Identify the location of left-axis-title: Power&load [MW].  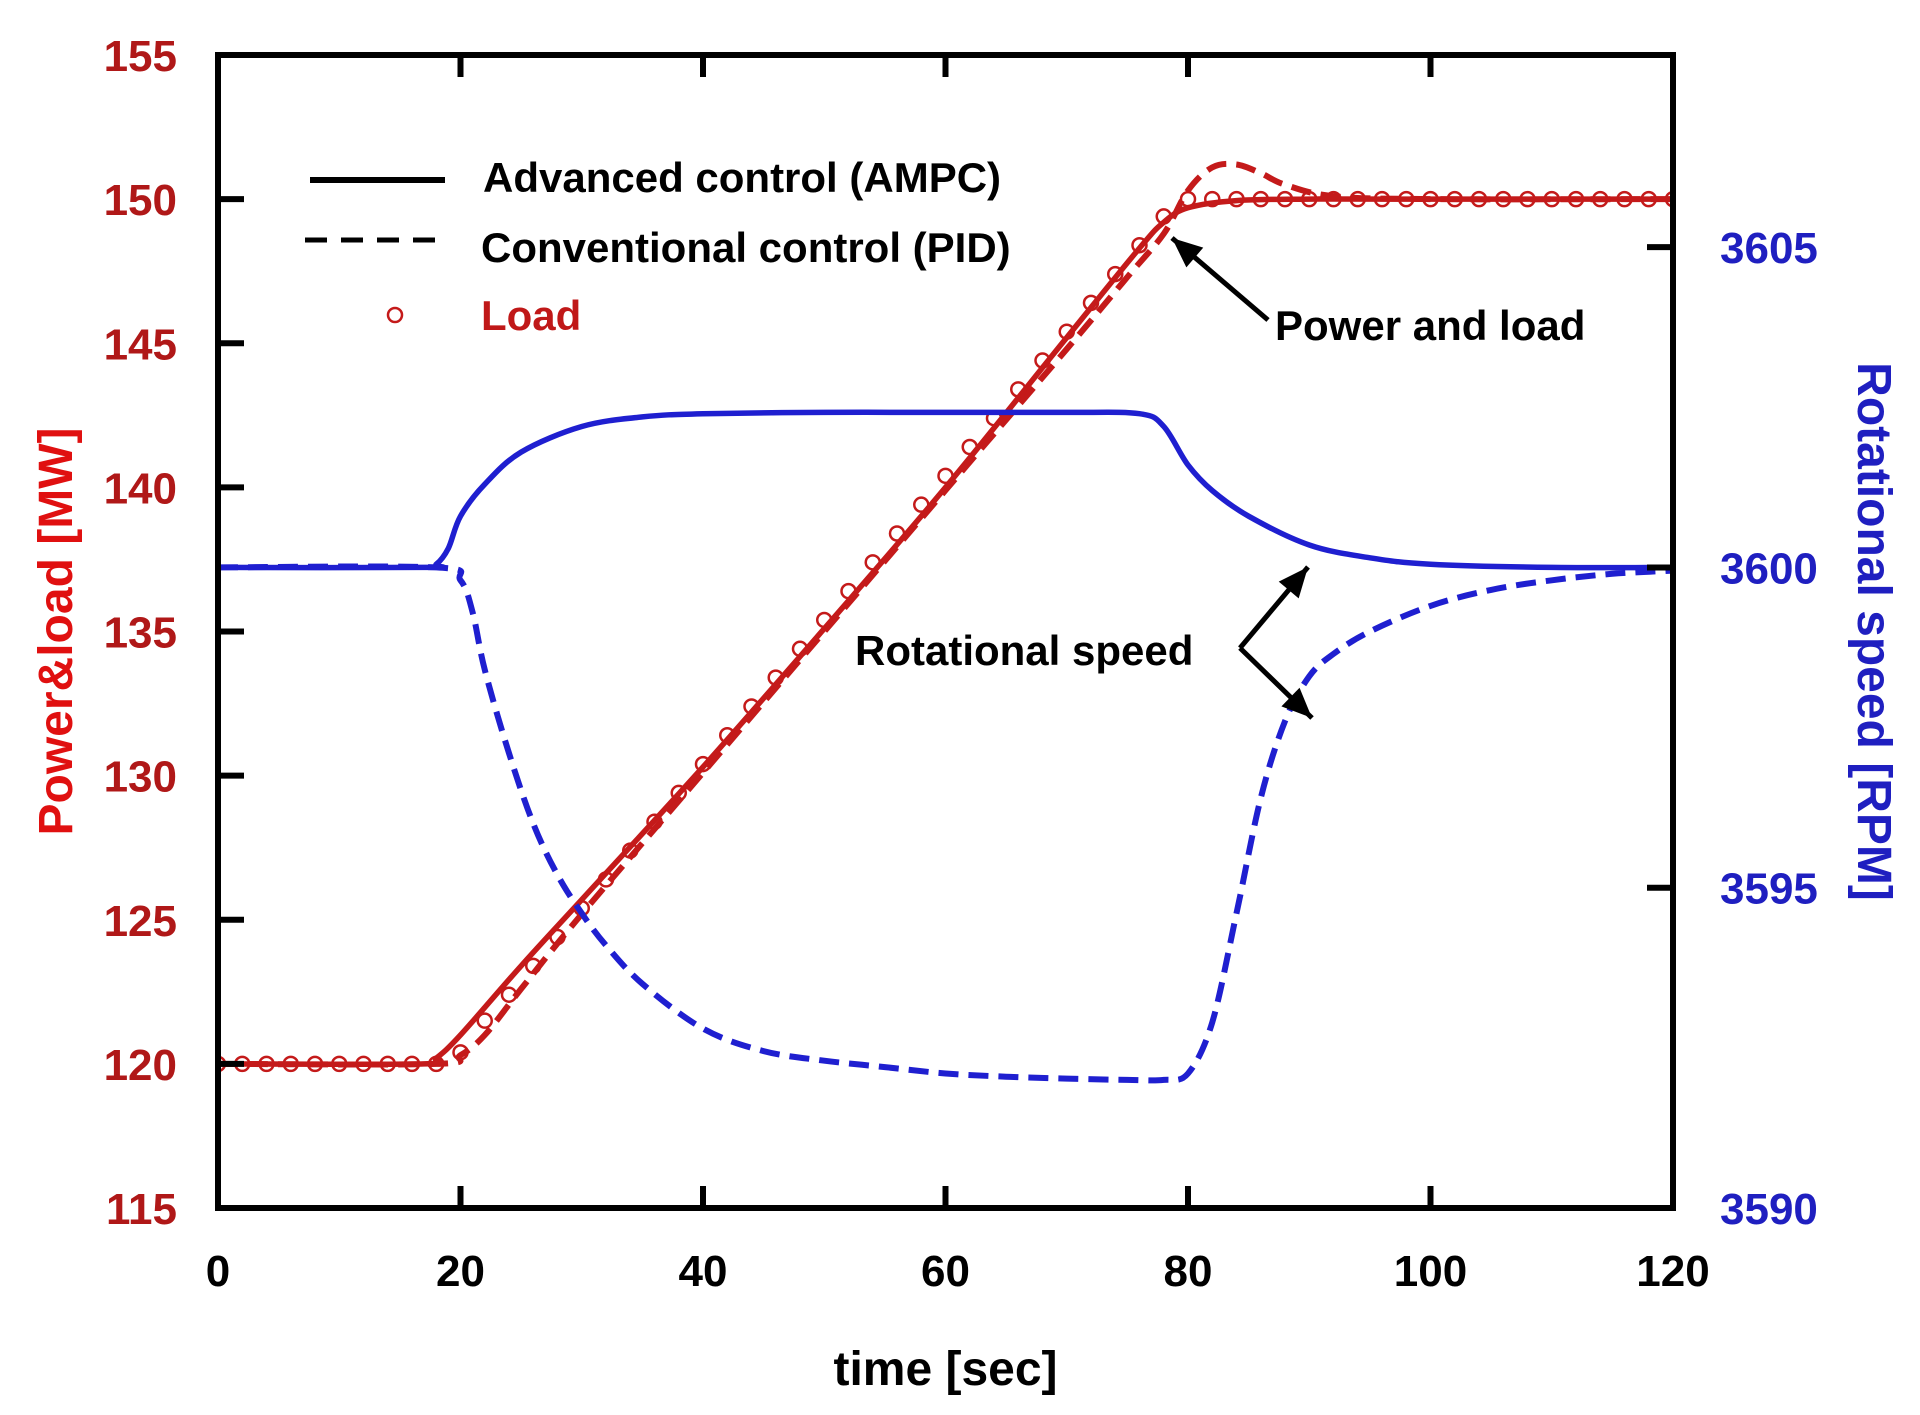
(56, 632).